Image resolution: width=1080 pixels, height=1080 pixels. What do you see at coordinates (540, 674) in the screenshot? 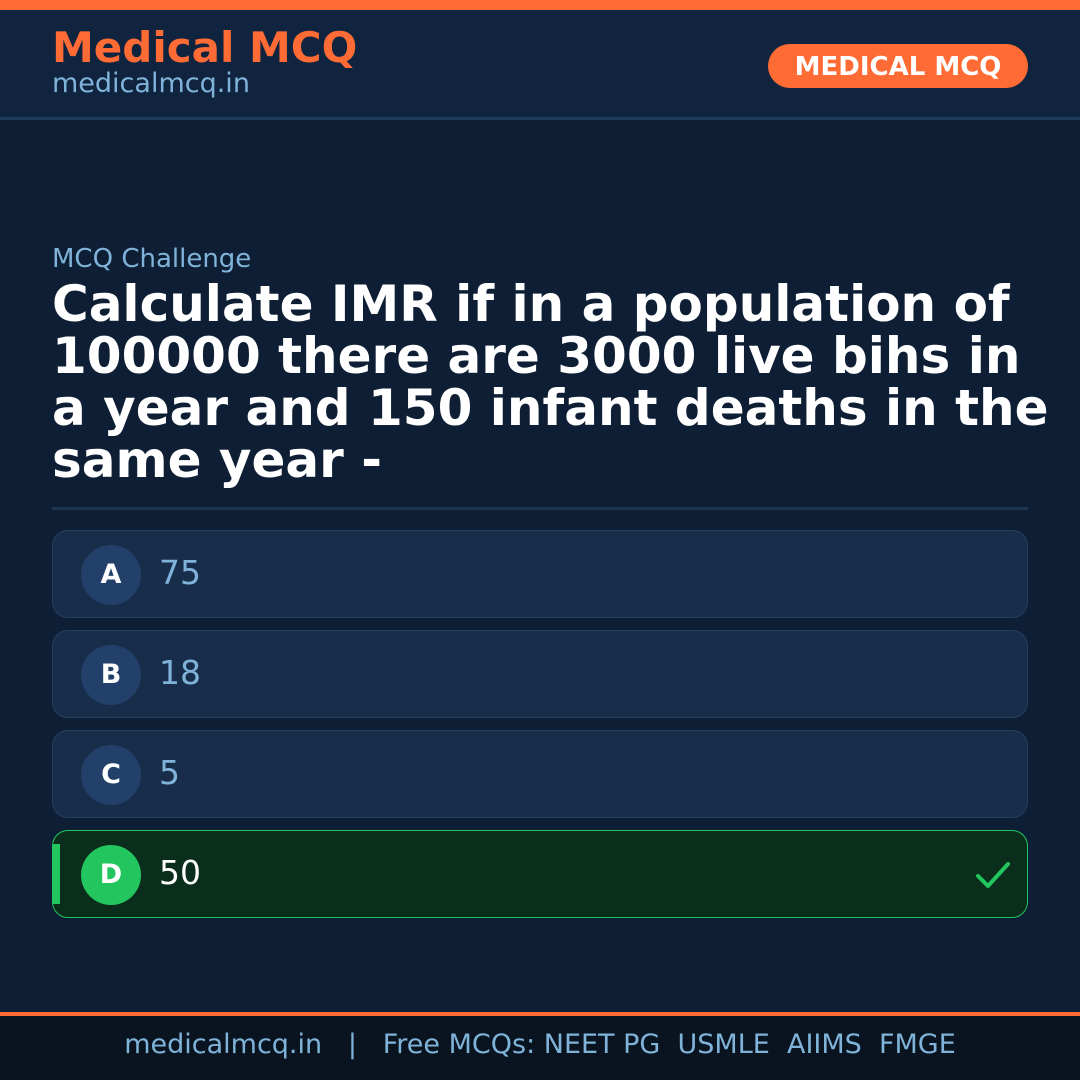
I see `option-b: B 18` at bounding box center [540, 674].